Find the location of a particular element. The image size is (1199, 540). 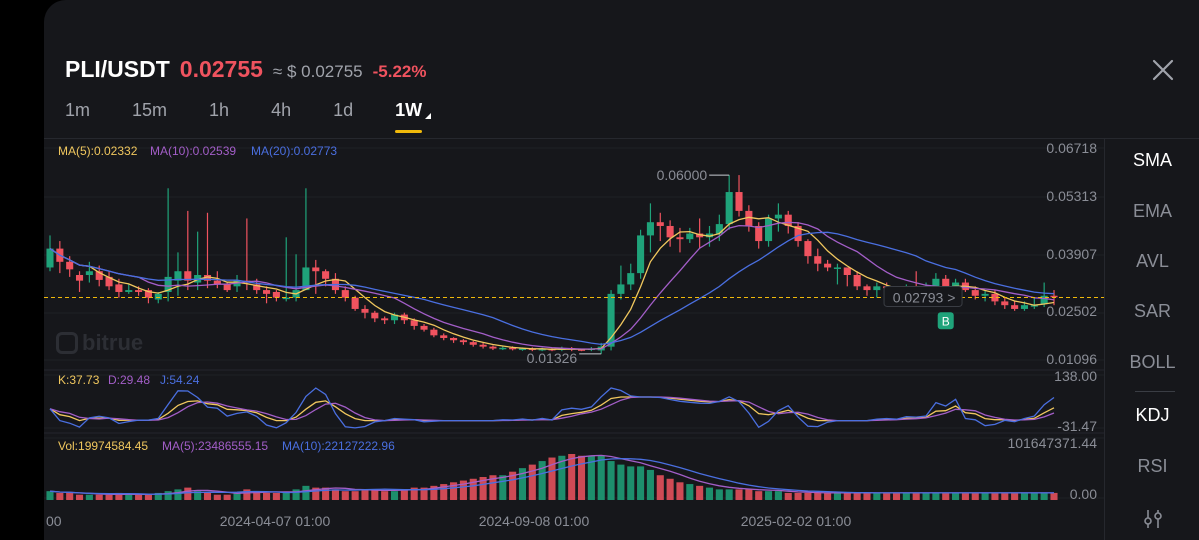

last-price-tag: 0.02793 > is located at coordinates (924, 297).